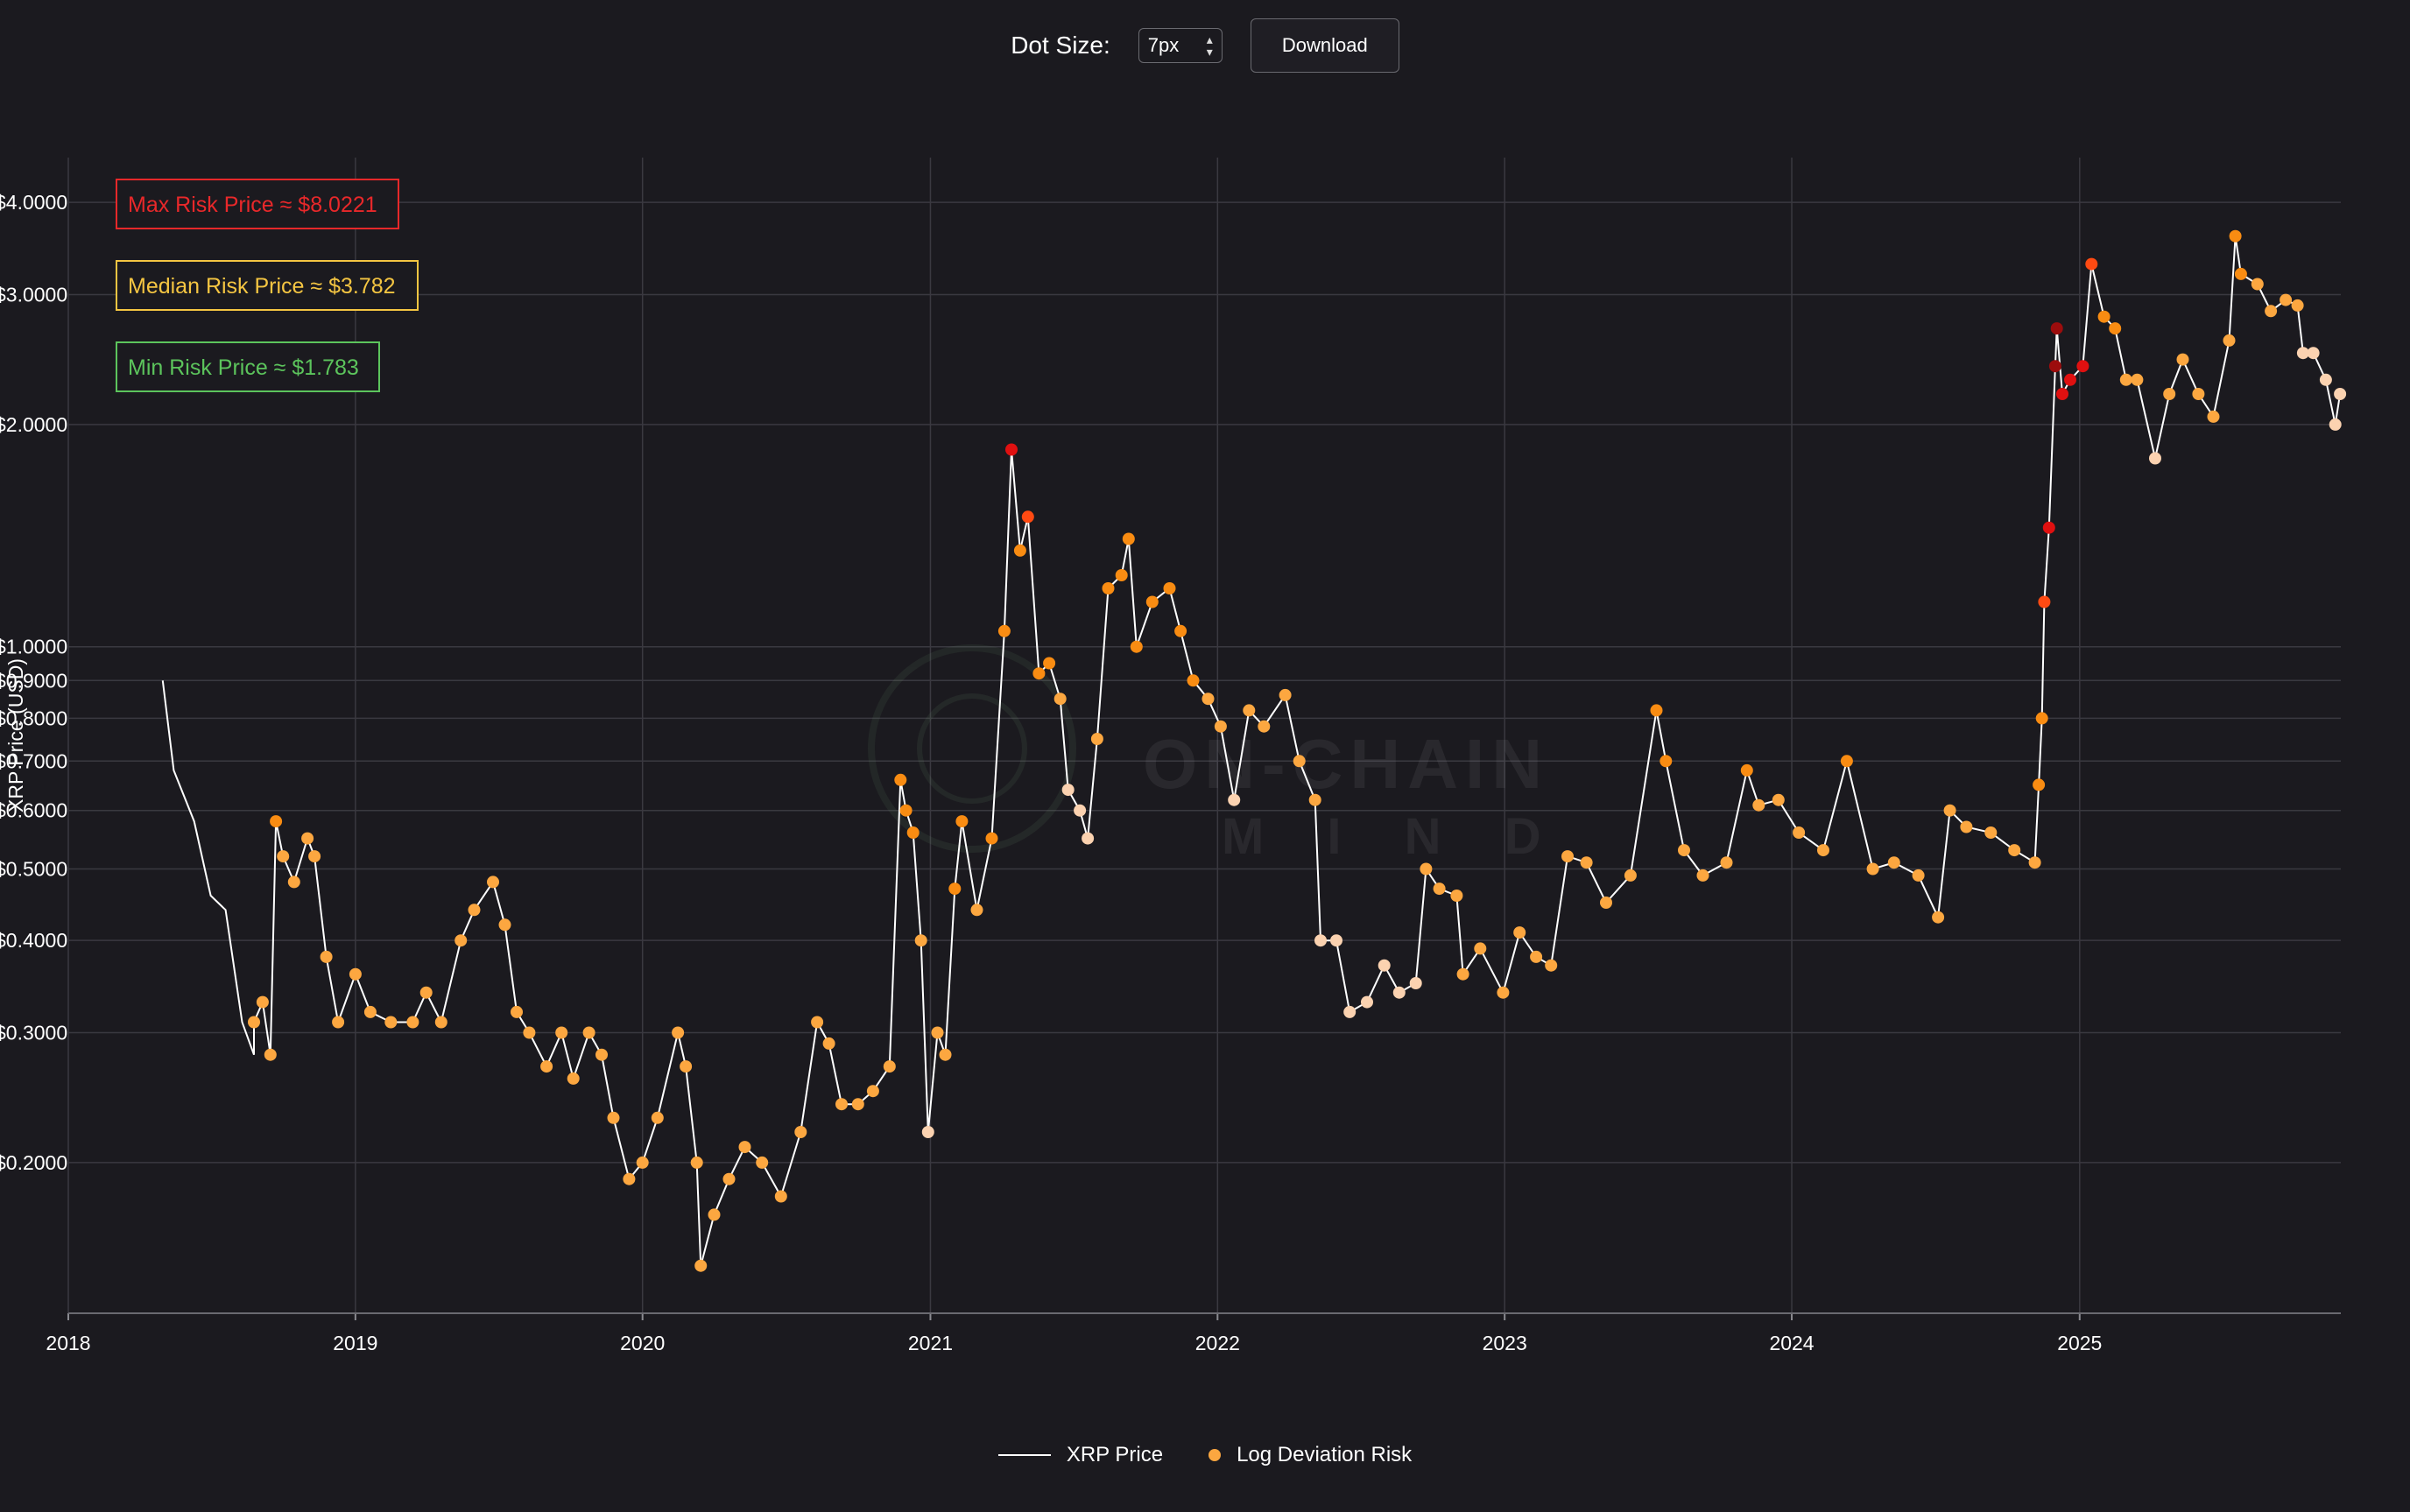 Image resolution: width=2410 pixels, height=1512 pixels. I want to click on x-tick-label: 2019, so click(355, 1343).